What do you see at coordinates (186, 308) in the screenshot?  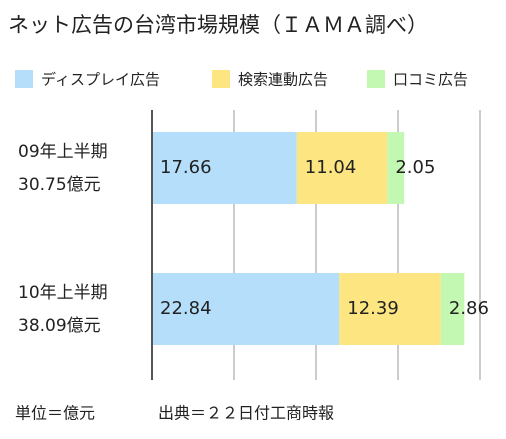 I see `value-label: 22.84` at bounding box center [186, 308].